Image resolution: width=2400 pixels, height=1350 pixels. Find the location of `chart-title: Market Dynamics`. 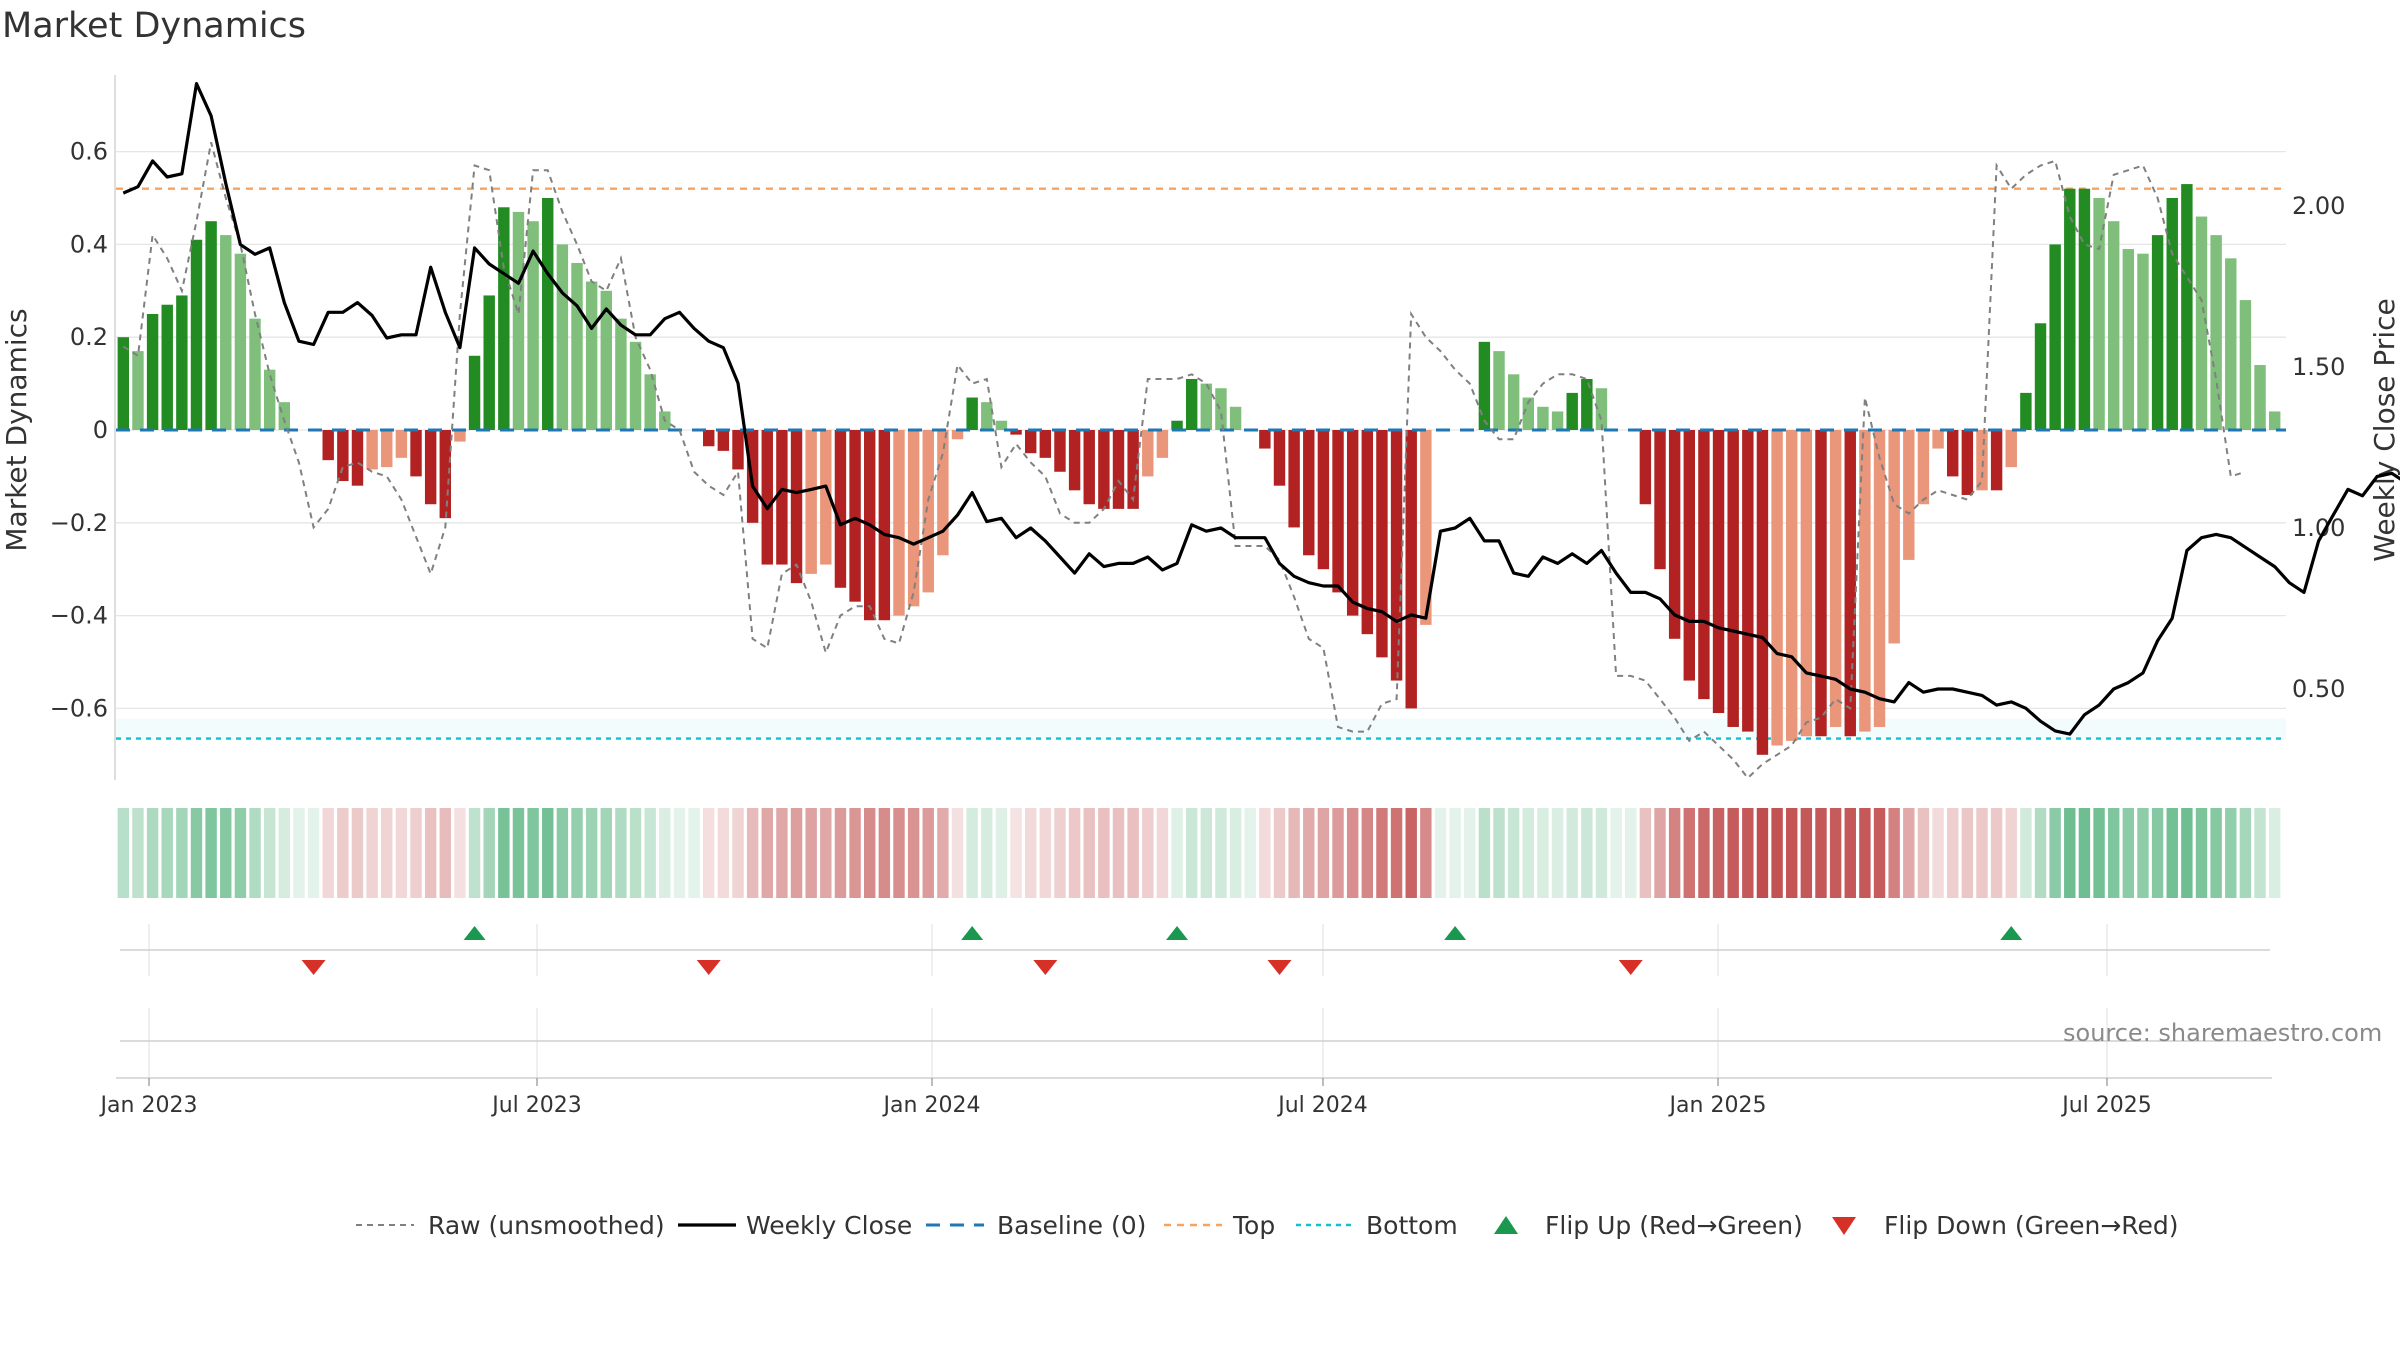

chart-title: Market Dynamics is located at coordinates (154, 26).